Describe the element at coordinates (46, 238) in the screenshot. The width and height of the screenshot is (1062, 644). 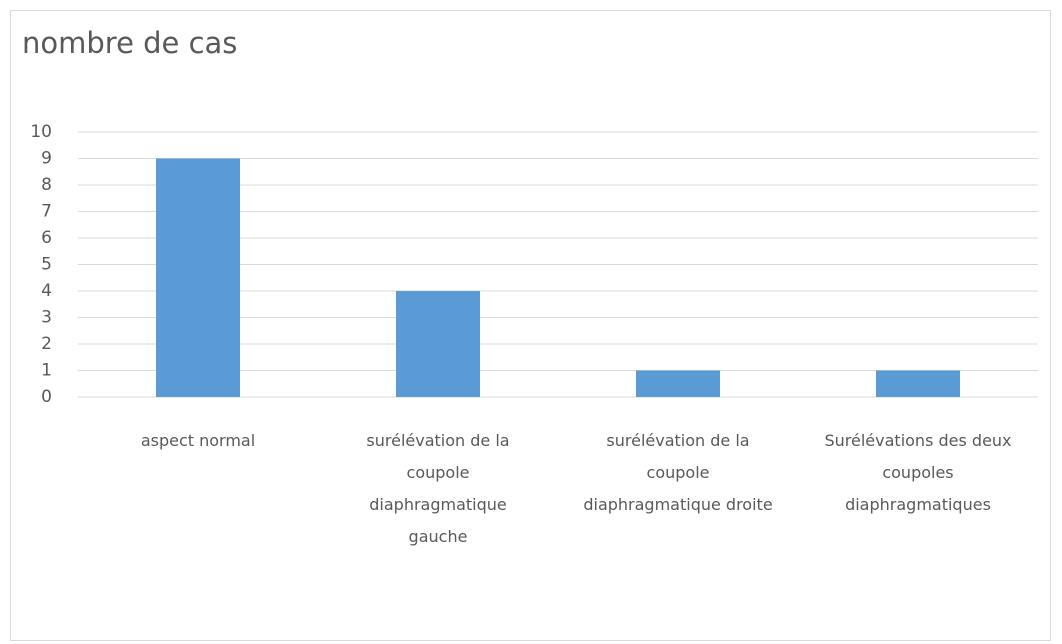
I see `y-tick-label: 6` at that location.